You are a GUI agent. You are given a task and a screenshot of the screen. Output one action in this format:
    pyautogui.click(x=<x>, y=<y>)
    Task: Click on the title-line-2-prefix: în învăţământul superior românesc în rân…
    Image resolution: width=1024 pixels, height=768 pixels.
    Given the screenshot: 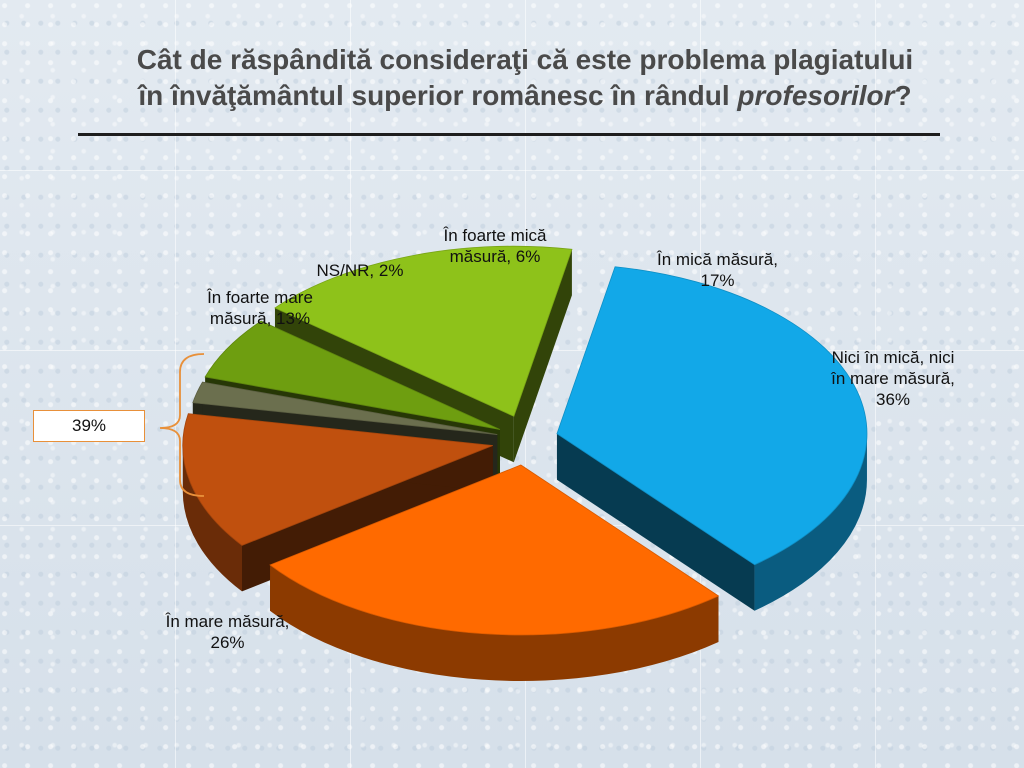 What is the action you would take?
    pyautogui.click(x=438, y=95)
    